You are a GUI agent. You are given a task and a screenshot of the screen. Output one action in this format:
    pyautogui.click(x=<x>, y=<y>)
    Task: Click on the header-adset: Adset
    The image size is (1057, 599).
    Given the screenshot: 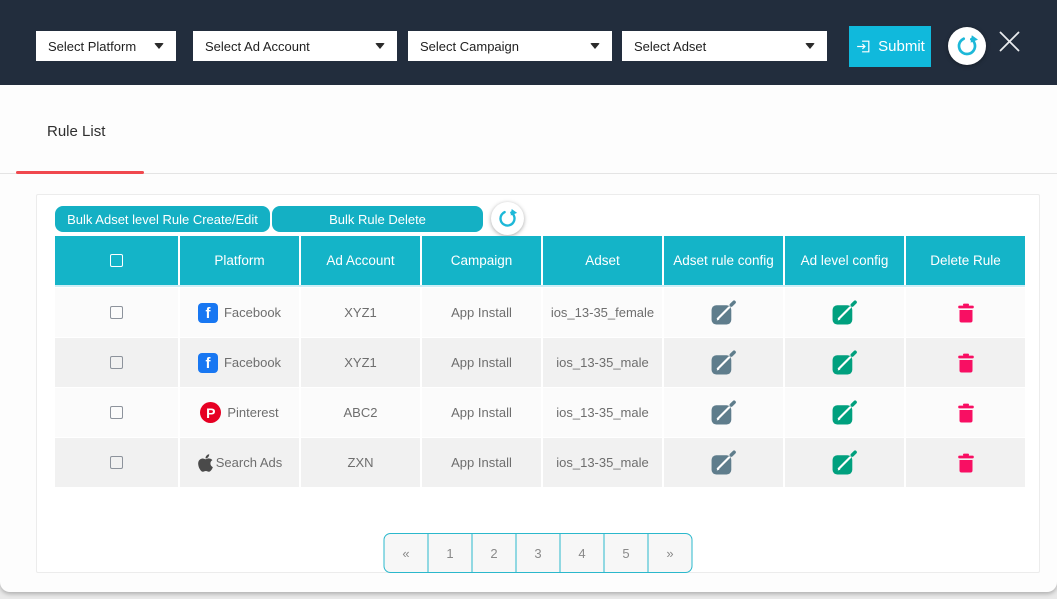 What is the action you would take?
    pyautogui.click(x=602, y=260)
    